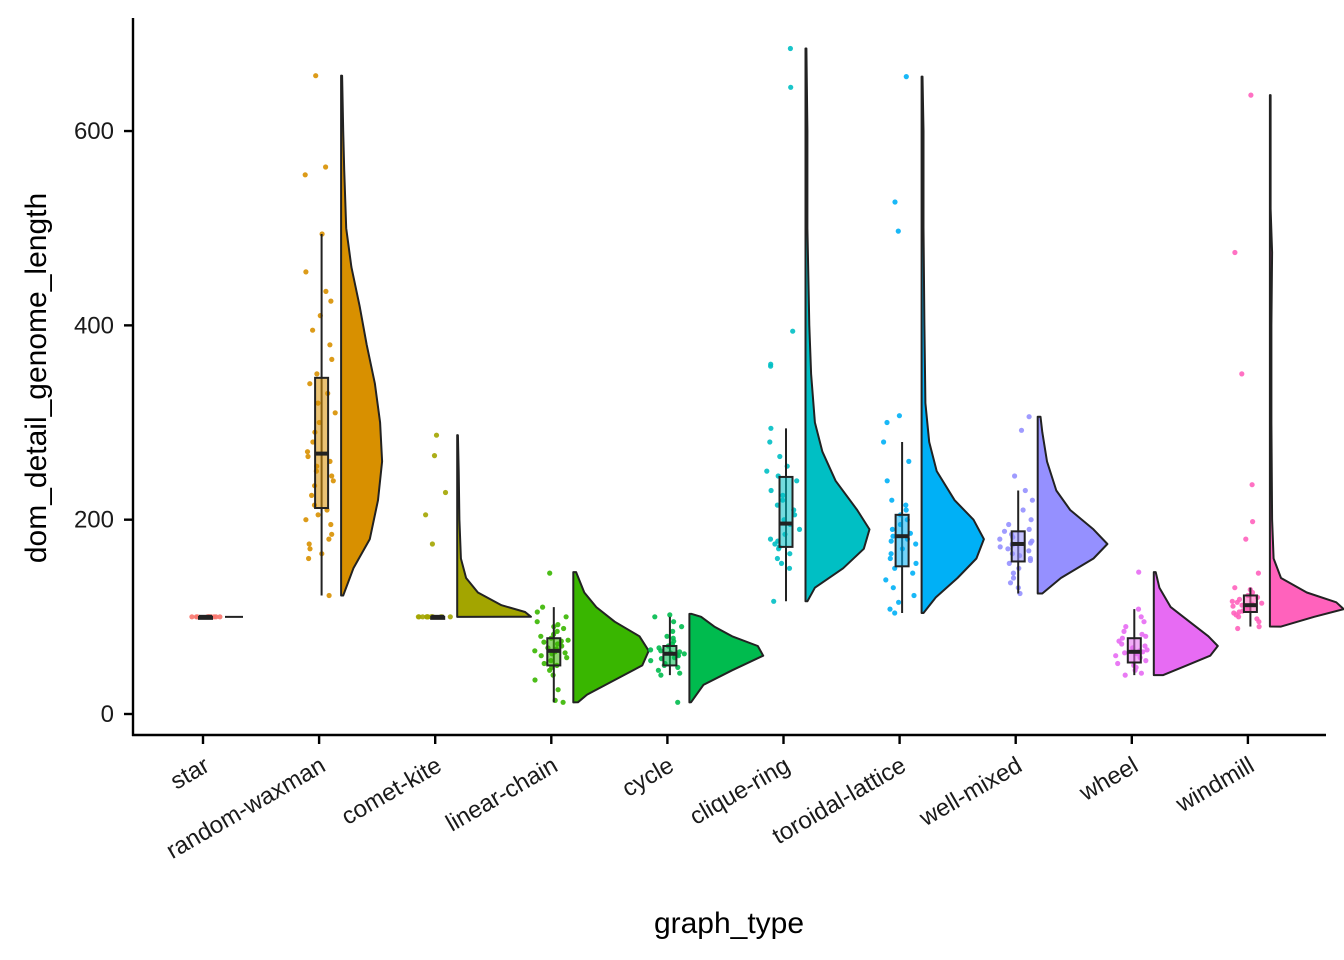  Describe the element at coordinates (1108, 779) in the screenshot. I see `x-tick-label: wheel` at that location.